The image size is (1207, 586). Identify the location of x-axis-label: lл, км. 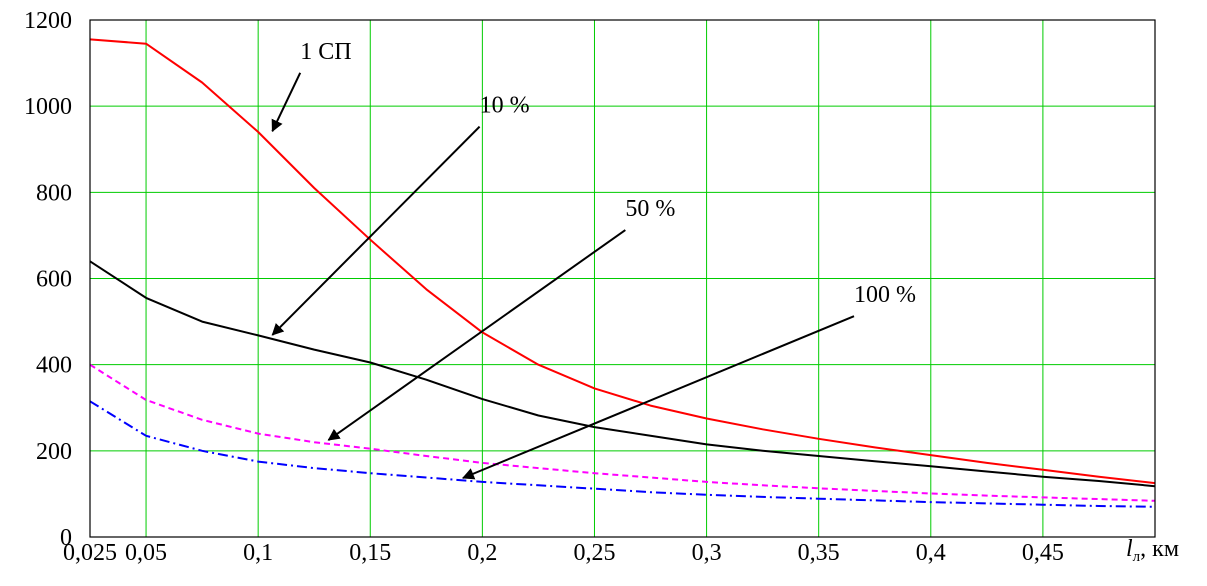
(1152, 550).